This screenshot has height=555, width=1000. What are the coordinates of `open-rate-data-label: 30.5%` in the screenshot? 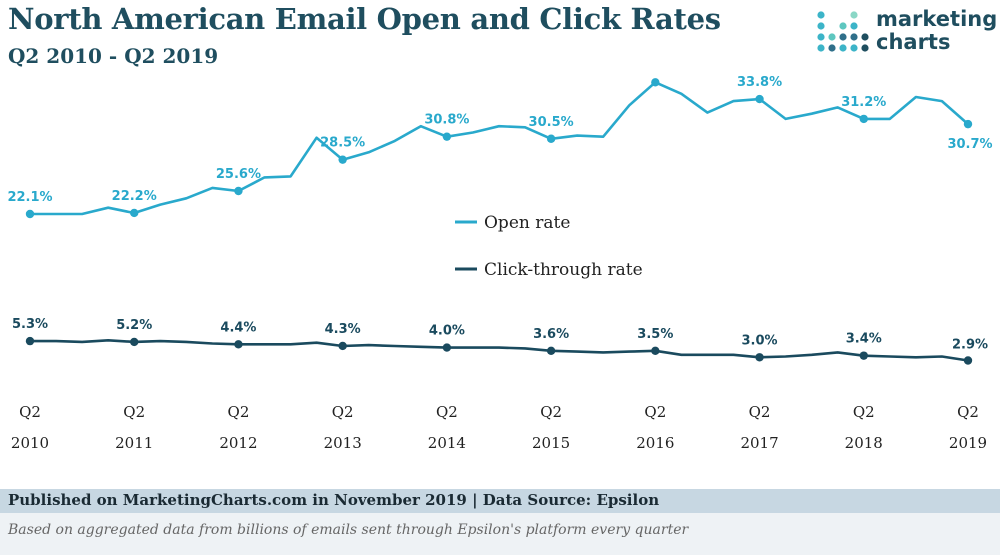 It's located at (551, 122).